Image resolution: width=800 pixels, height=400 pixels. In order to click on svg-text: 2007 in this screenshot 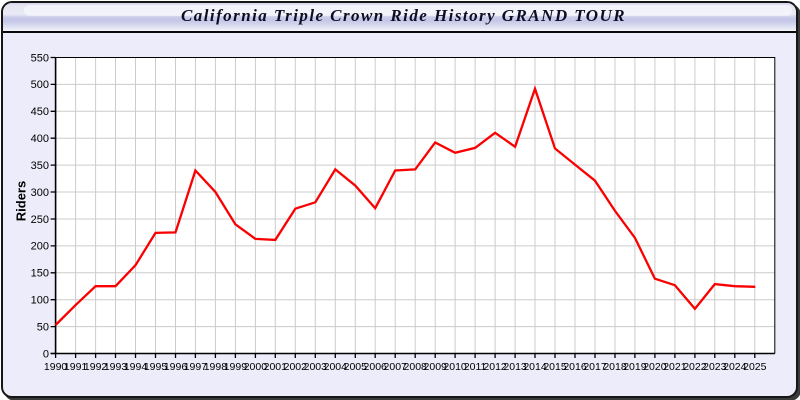, I will do `click(396, 367)`.